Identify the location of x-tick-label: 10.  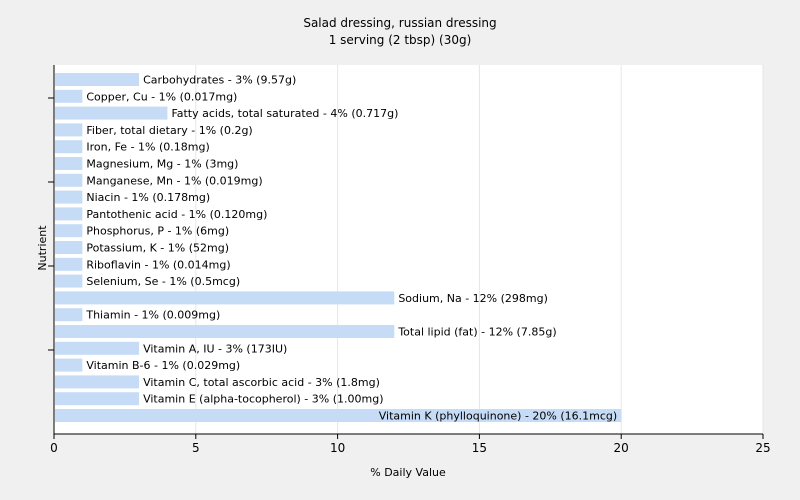
(337, 448).